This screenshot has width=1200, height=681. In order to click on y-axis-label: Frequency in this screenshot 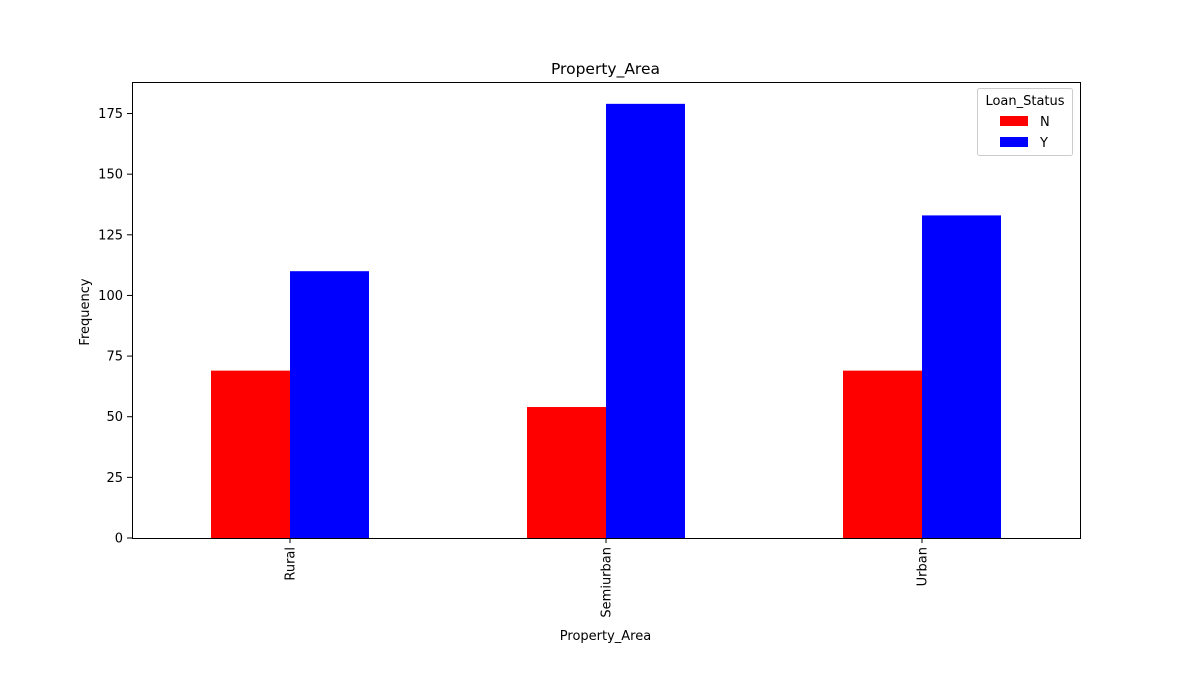, I will do `click(85, 311)`.